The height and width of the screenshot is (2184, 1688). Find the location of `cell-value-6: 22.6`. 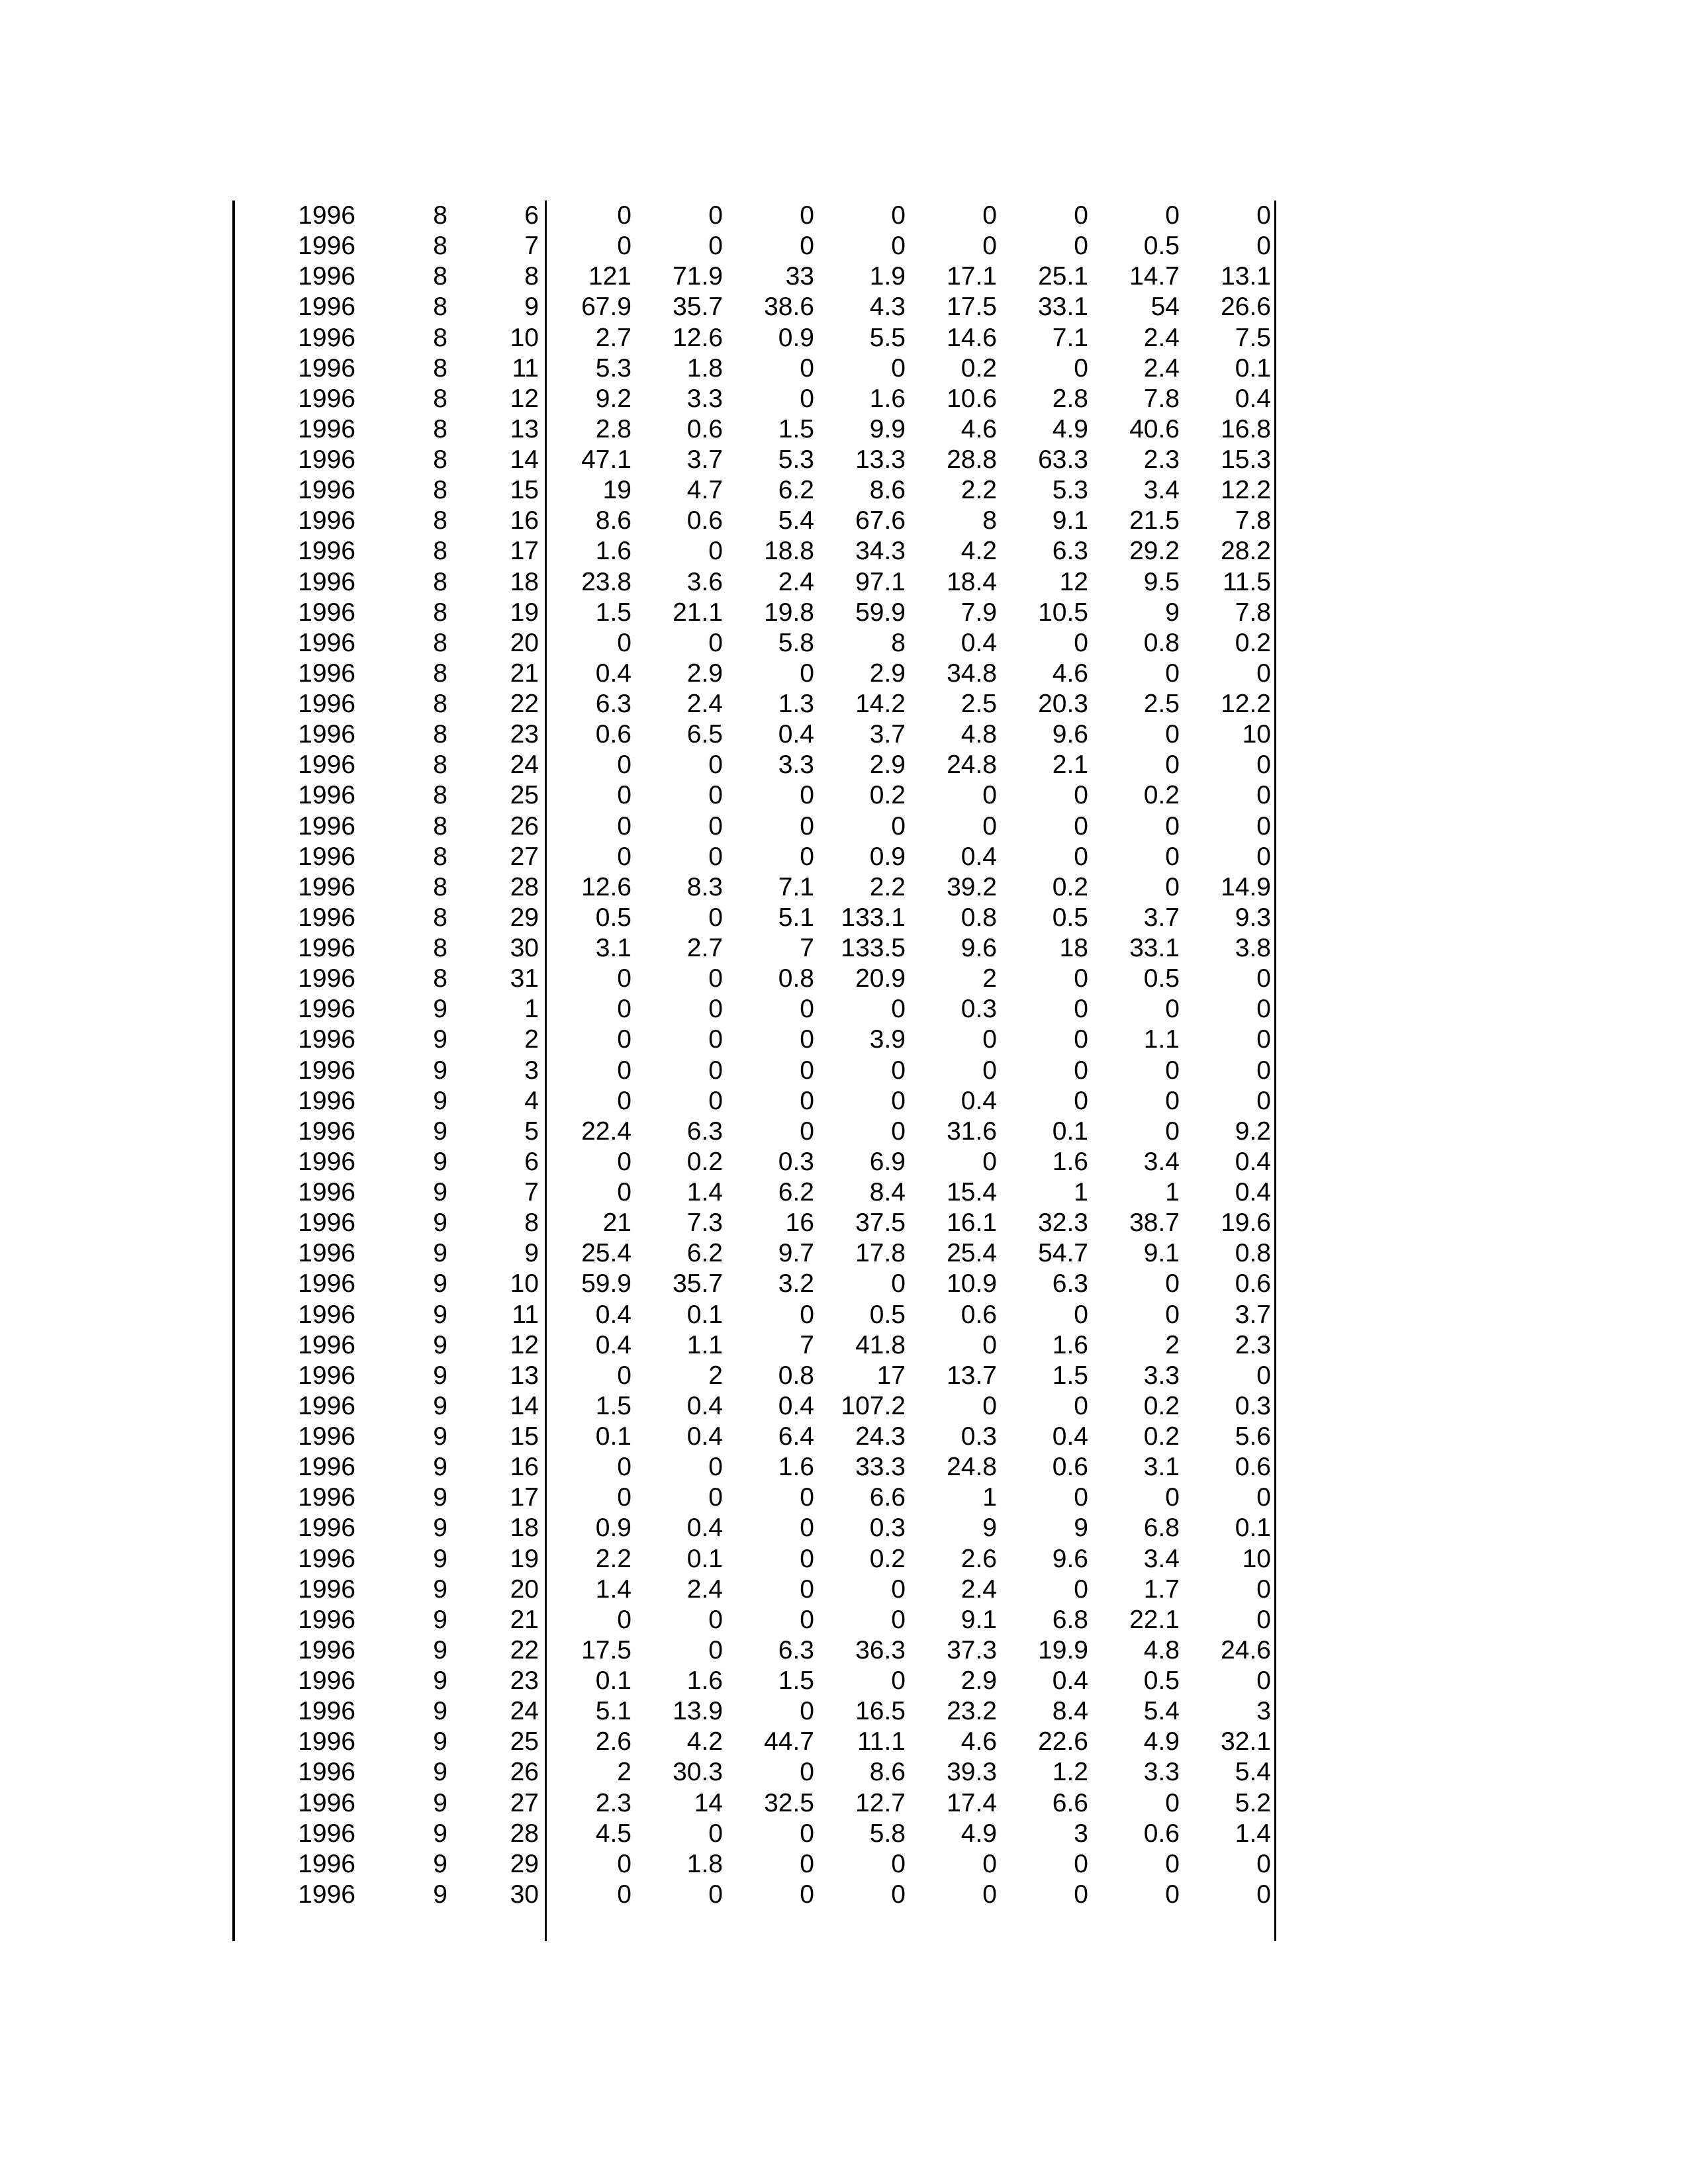

cell-value-6: 22.6 is located at coordinates (1063, 1741).